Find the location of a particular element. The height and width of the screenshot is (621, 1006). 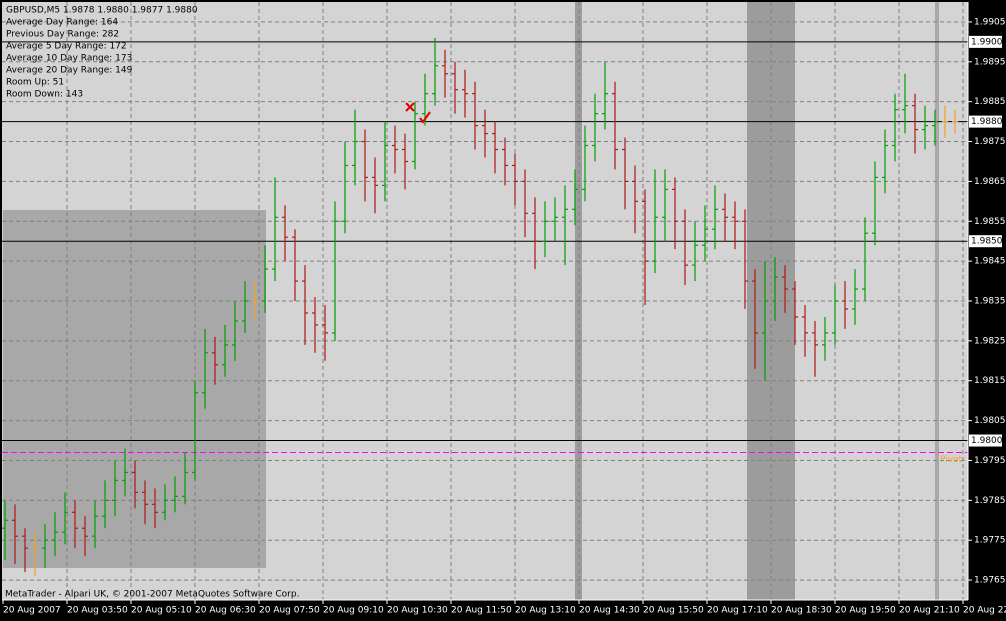

x-tick-label: 20 Aug 13:10 is located at coordinates (545, 611).